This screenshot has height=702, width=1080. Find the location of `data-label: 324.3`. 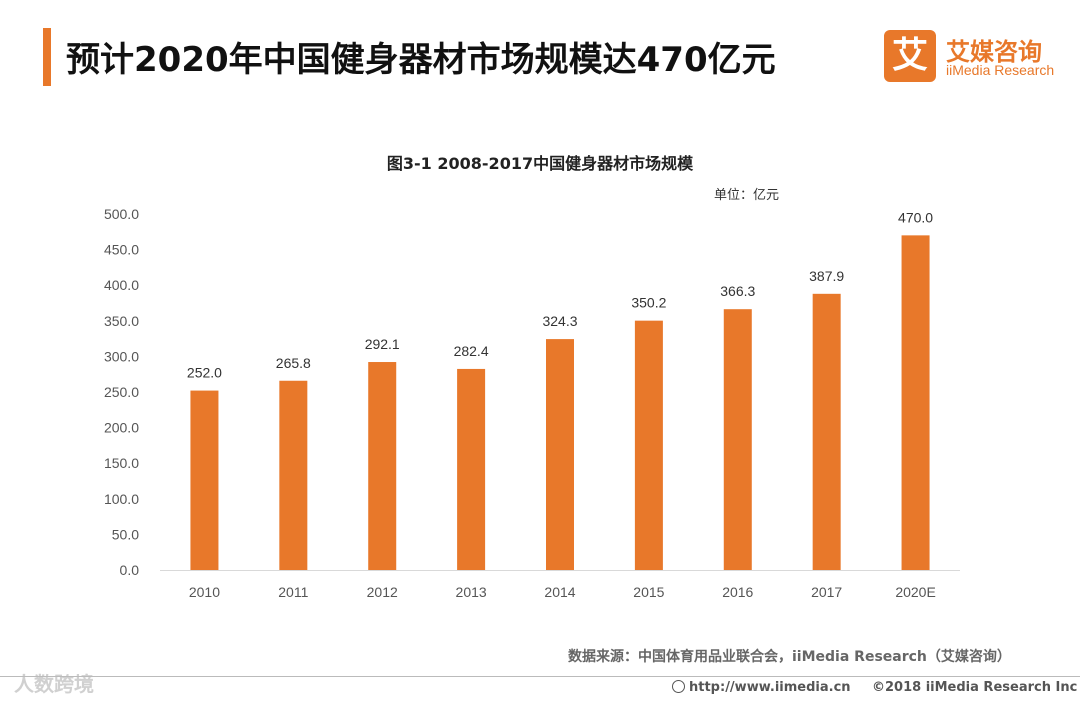

data-label: 324.3 is located at coordinates (559, 321).